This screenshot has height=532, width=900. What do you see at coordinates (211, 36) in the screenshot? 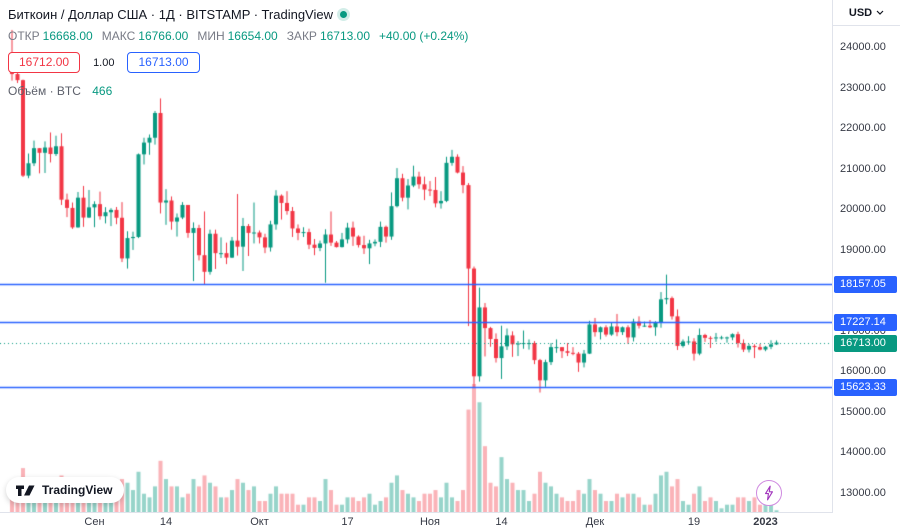
I see `low-label: МИН` at bounding box center [211, 36].